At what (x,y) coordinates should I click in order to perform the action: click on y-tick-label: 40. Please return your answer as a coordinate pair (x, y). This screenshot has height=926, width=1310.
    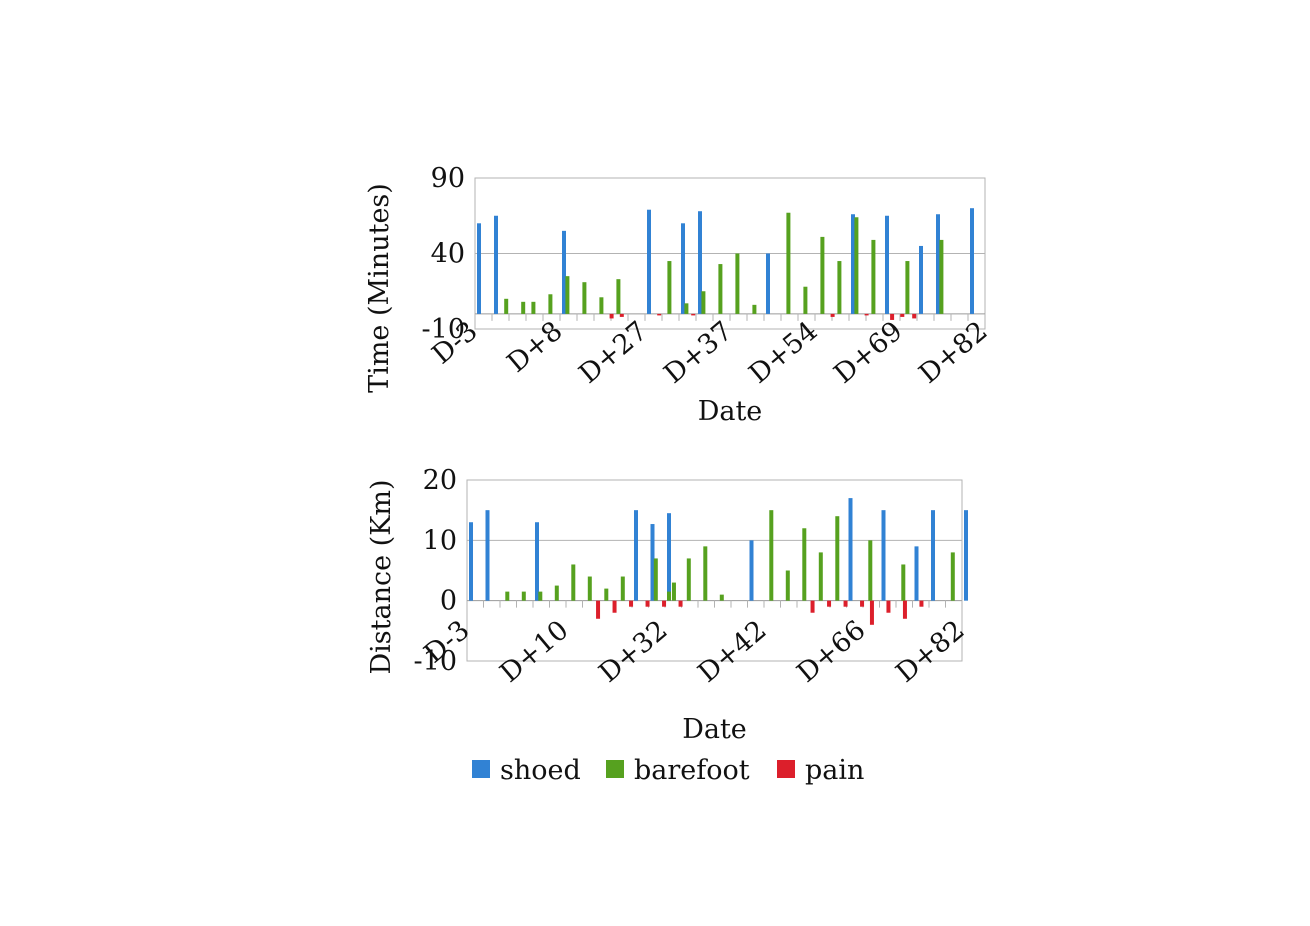
    Looking at the image, I should click on (448, 254).